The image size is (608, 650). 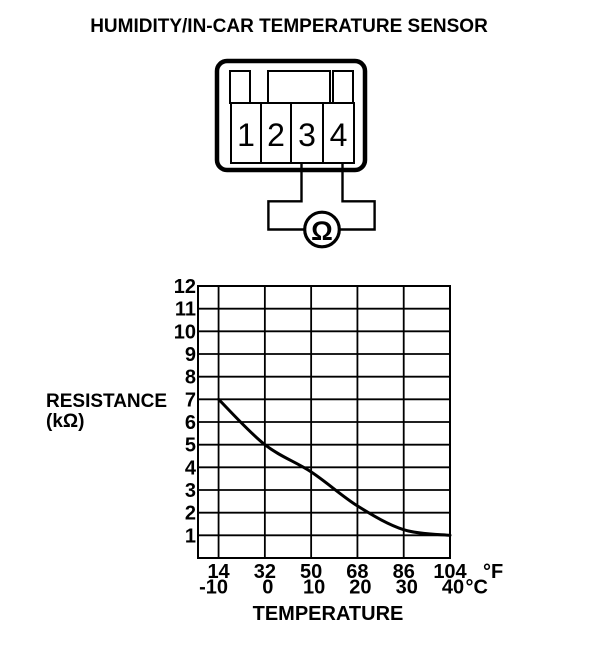 What do you see at coordinates (357, 572) in the screenshot?
I see `x-tick-label-f-68: 68` at bounding box center [357, 572].